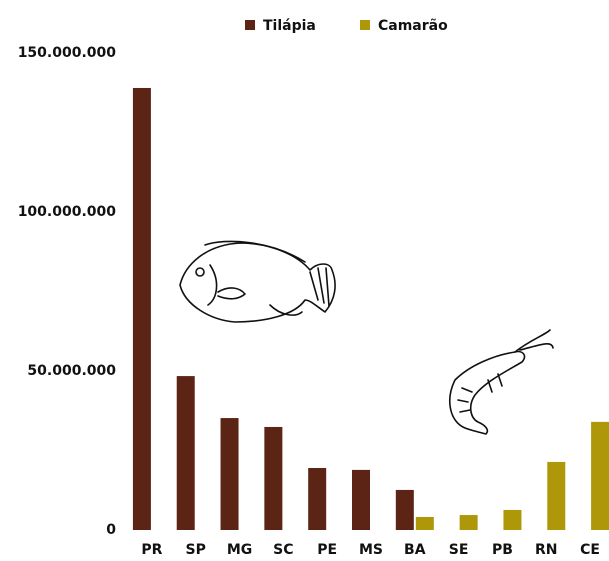  What do you see at coordinates (257, 281) in the screenshot?
I see `fish-illustration` at bounding box center [257, 281].